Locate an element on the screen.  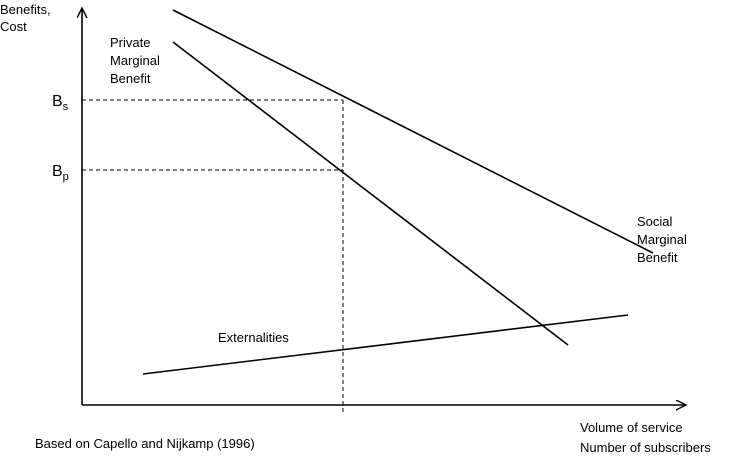
social-label: Social is located at coordinates (655, 221).